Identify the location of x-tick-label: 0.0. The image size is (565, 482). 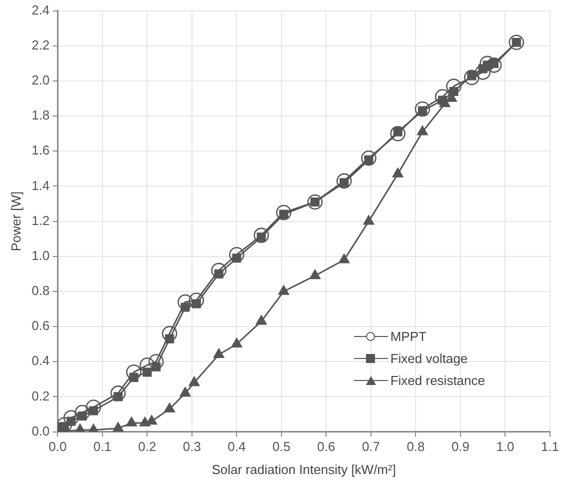
(57, 446).